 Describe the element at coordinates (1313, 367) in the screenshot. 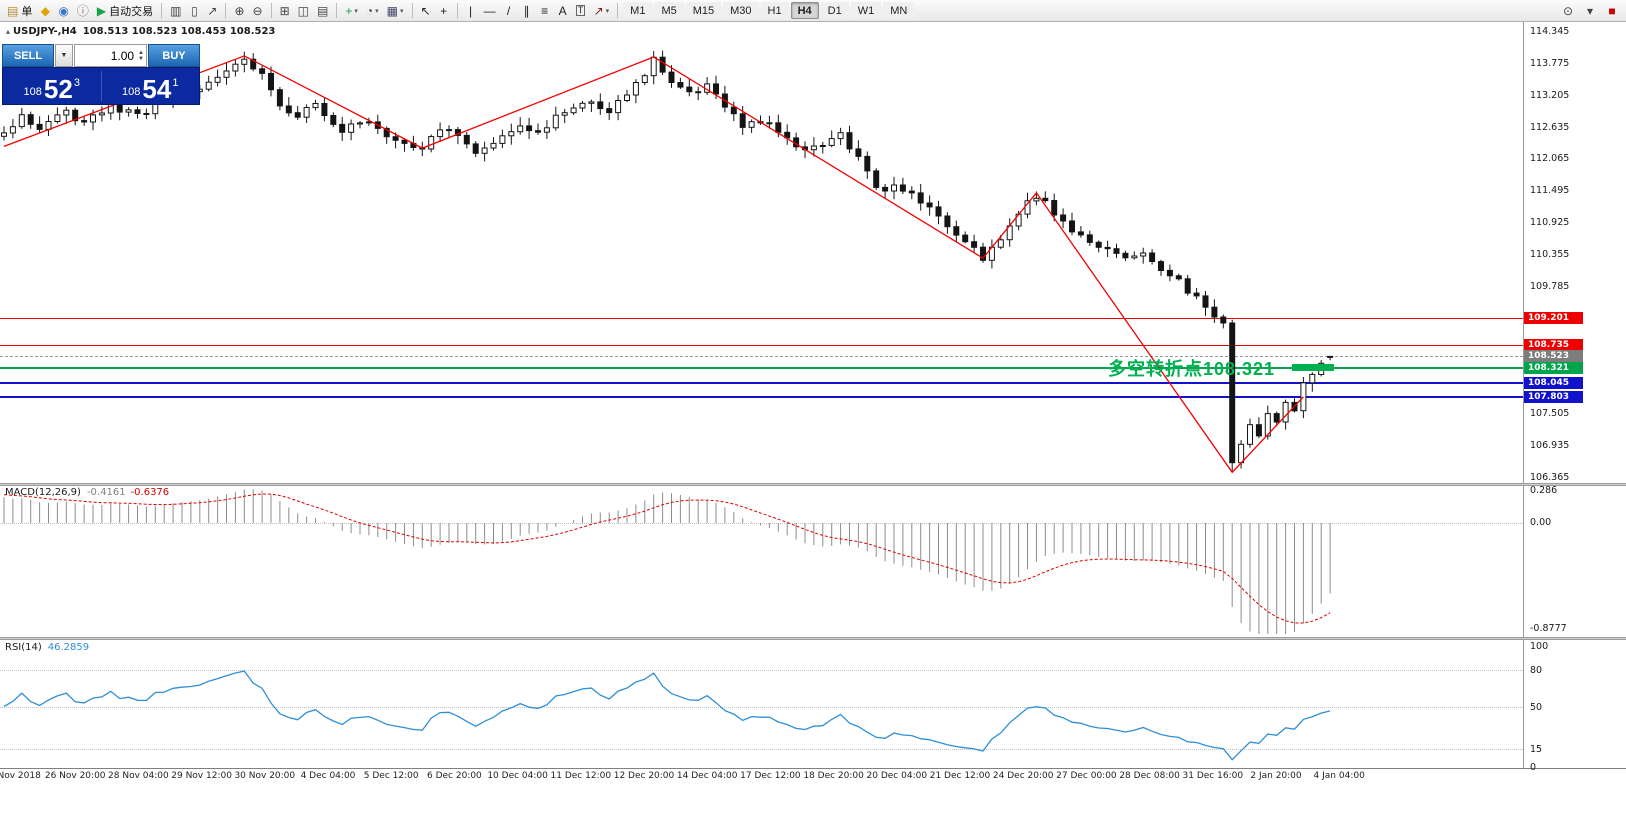

I see `highlight-trend-segment` at that location.